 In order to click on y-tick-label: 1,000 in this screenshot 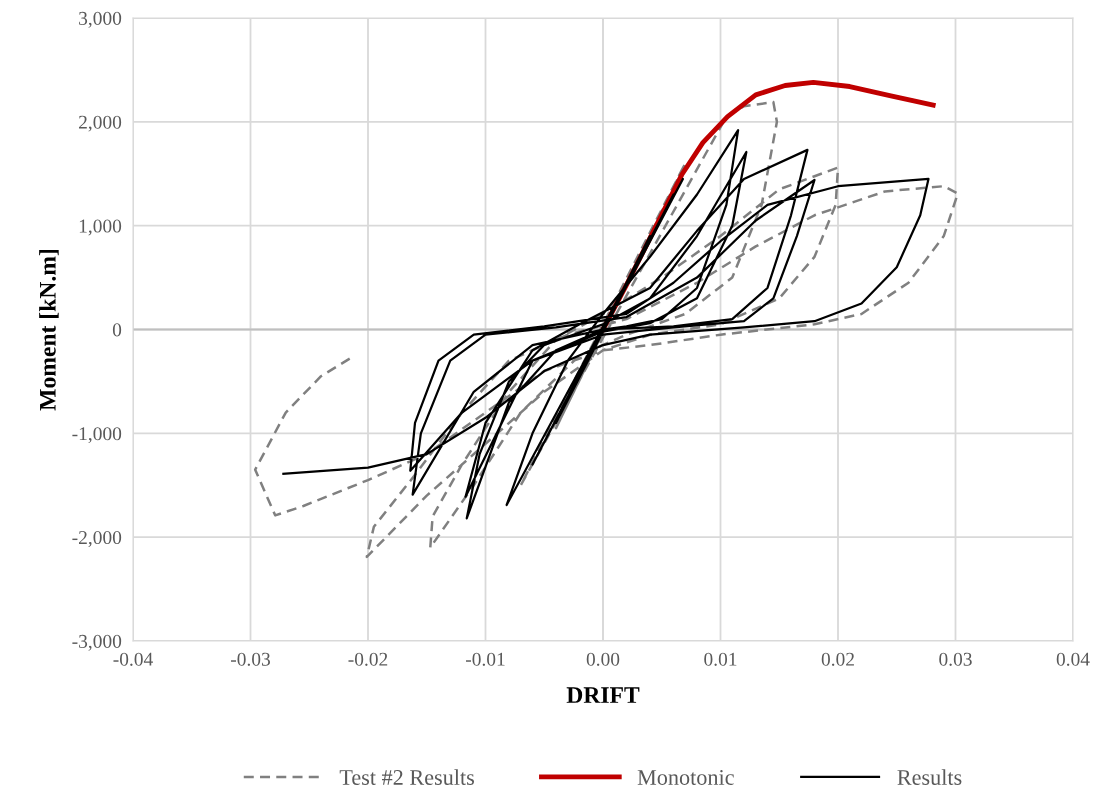, I will do `click(100, 227)`.